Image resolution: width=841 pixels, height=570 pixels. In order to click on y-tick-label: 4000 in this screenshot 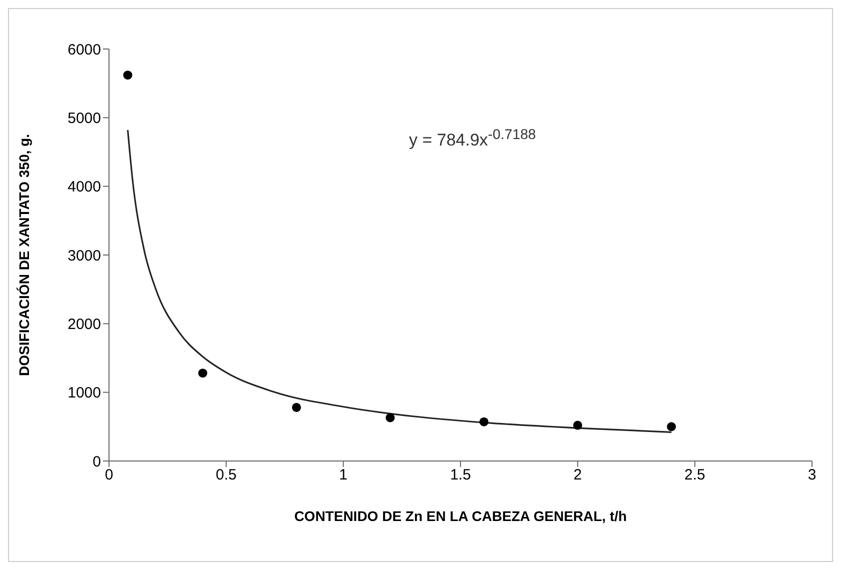, I will do `click(84, 187)`.